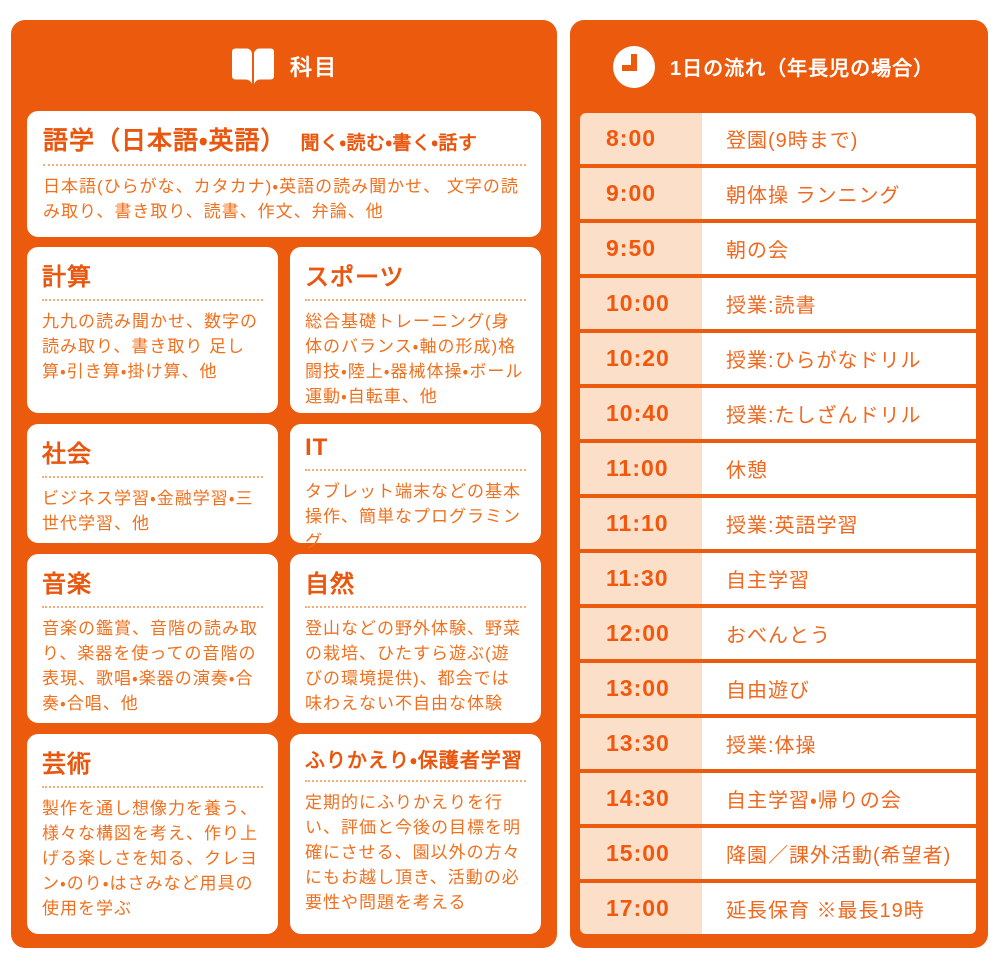  I want to click on schedule-time: 13:00, so click(641, 688).